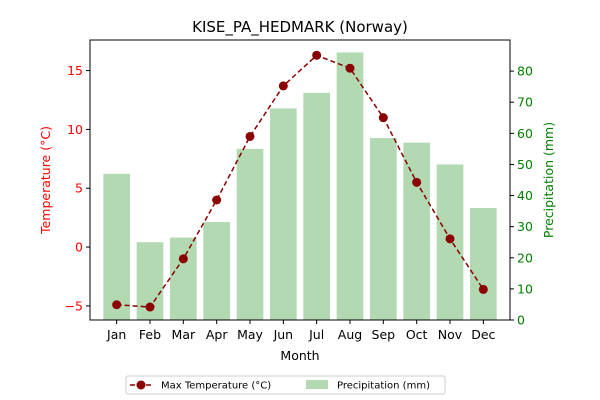 The image size is (600, 400). I want to click on right-y-tick-label: 40, so click(525, 195).